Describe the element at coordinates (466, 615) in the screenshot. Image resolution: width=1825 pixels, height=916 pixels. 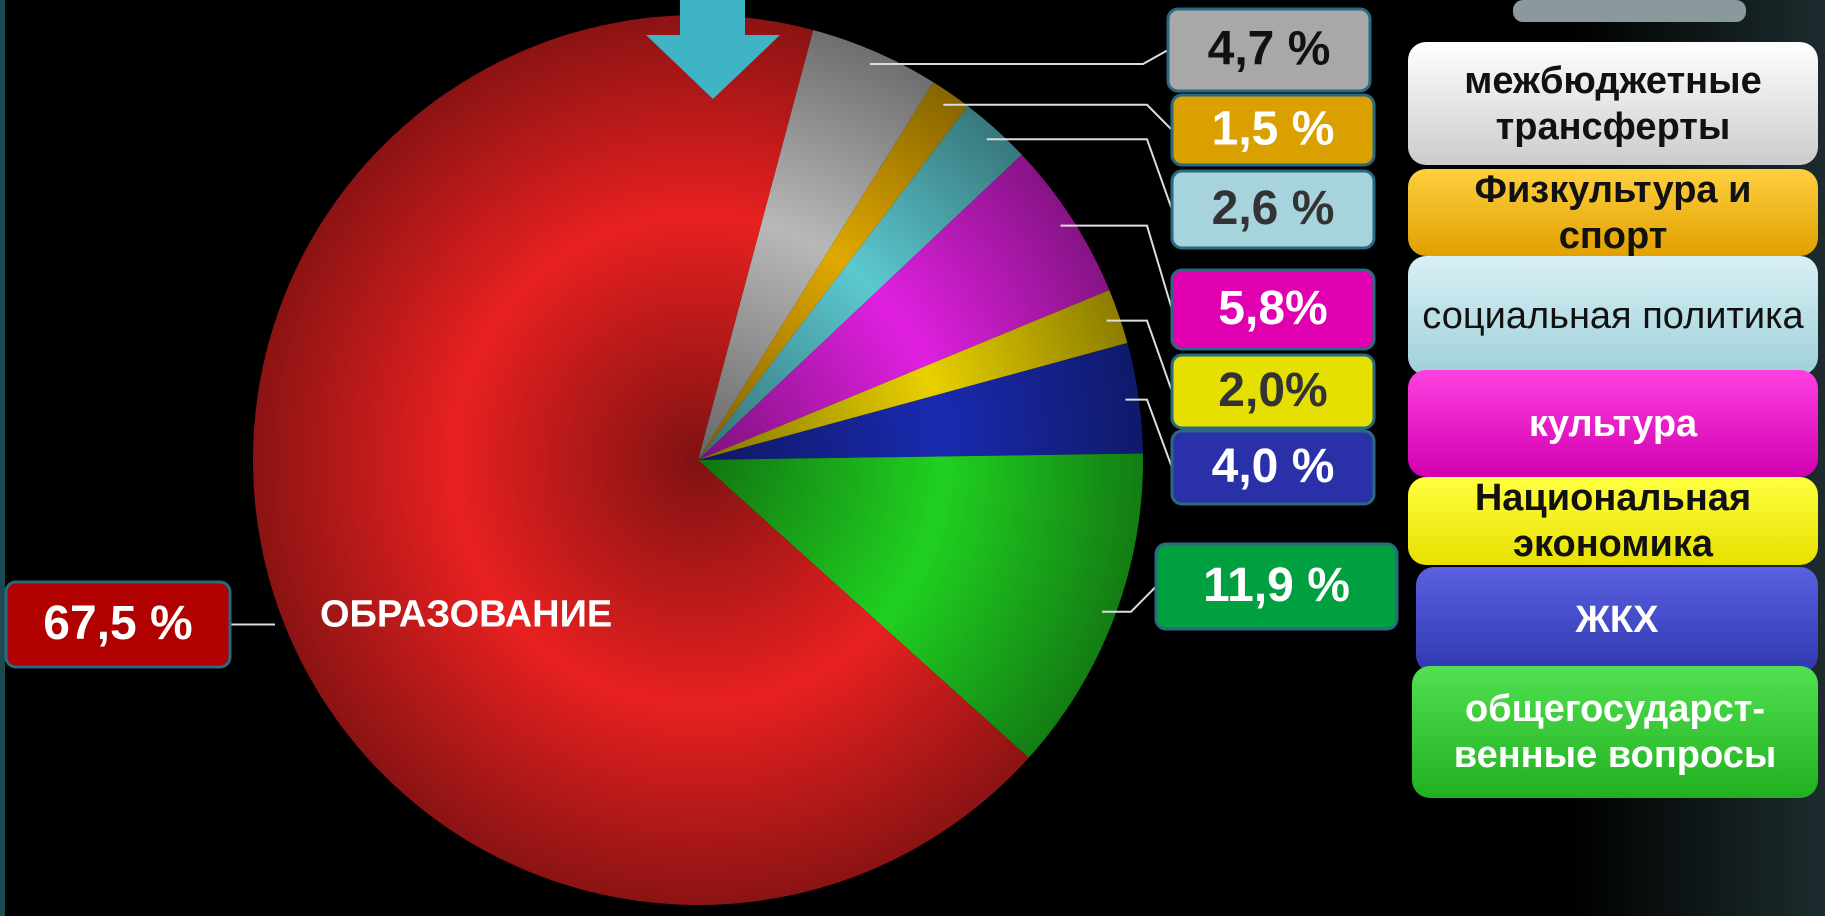
I see `slice-label: ОБРАЗОВАНИЕ` at that location.